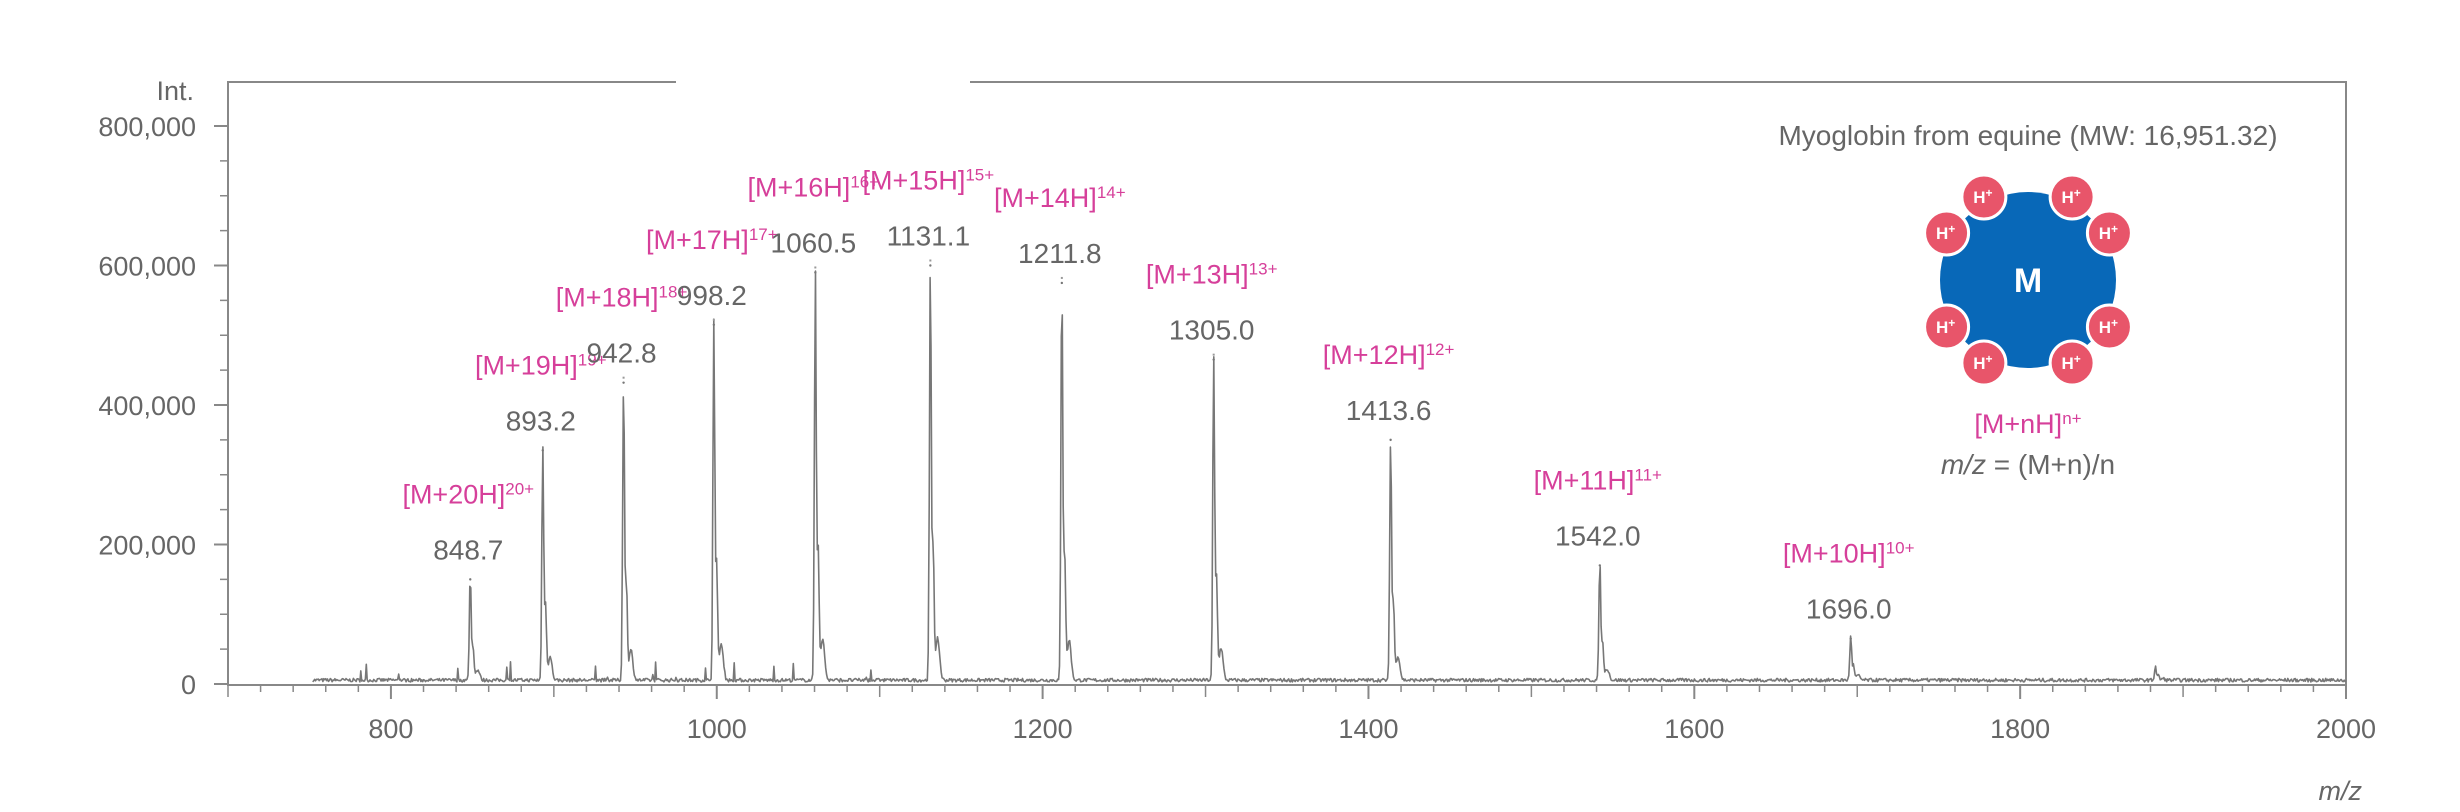  I want to click on protein-label: M, so click(2028, 281).